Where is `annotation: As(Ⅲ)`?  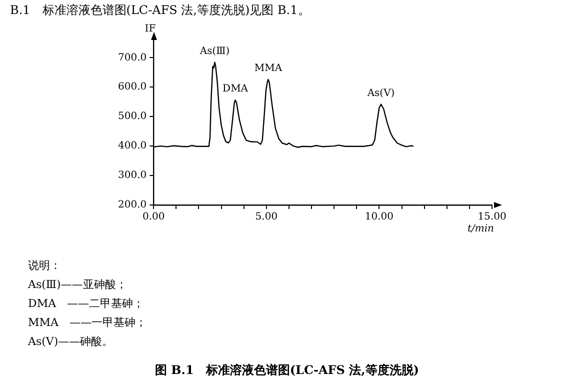 annotation: As(Ⅲ) is located at coordinates (214, 51).